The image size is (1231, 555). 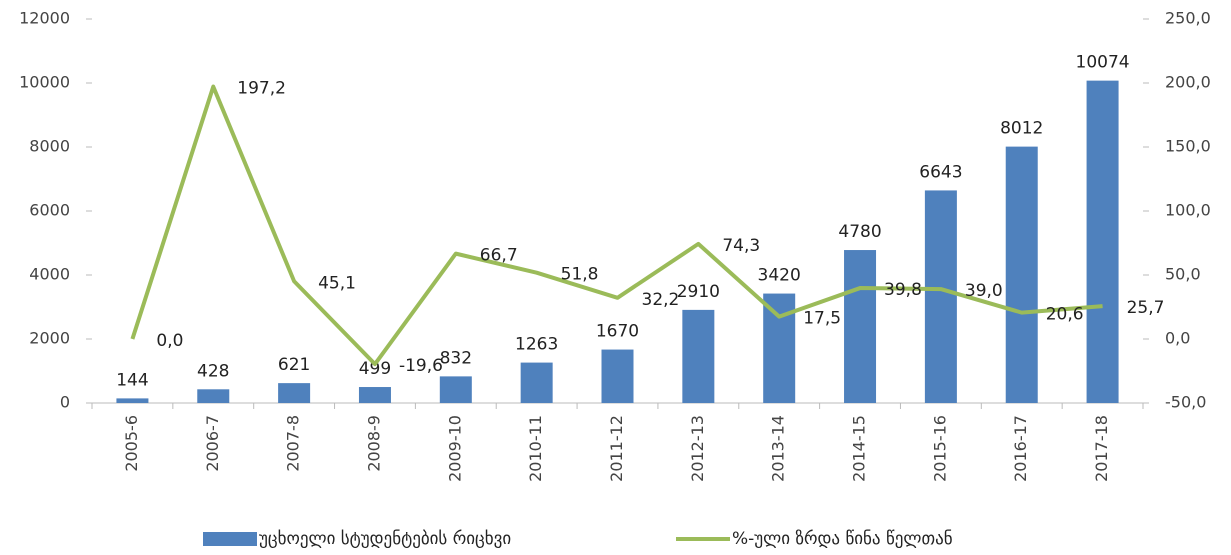 What do you see at coordinates (454, 448) in the screenshot?
I see `x-tick-label: 2009-10` at bounding box center [454, 448].